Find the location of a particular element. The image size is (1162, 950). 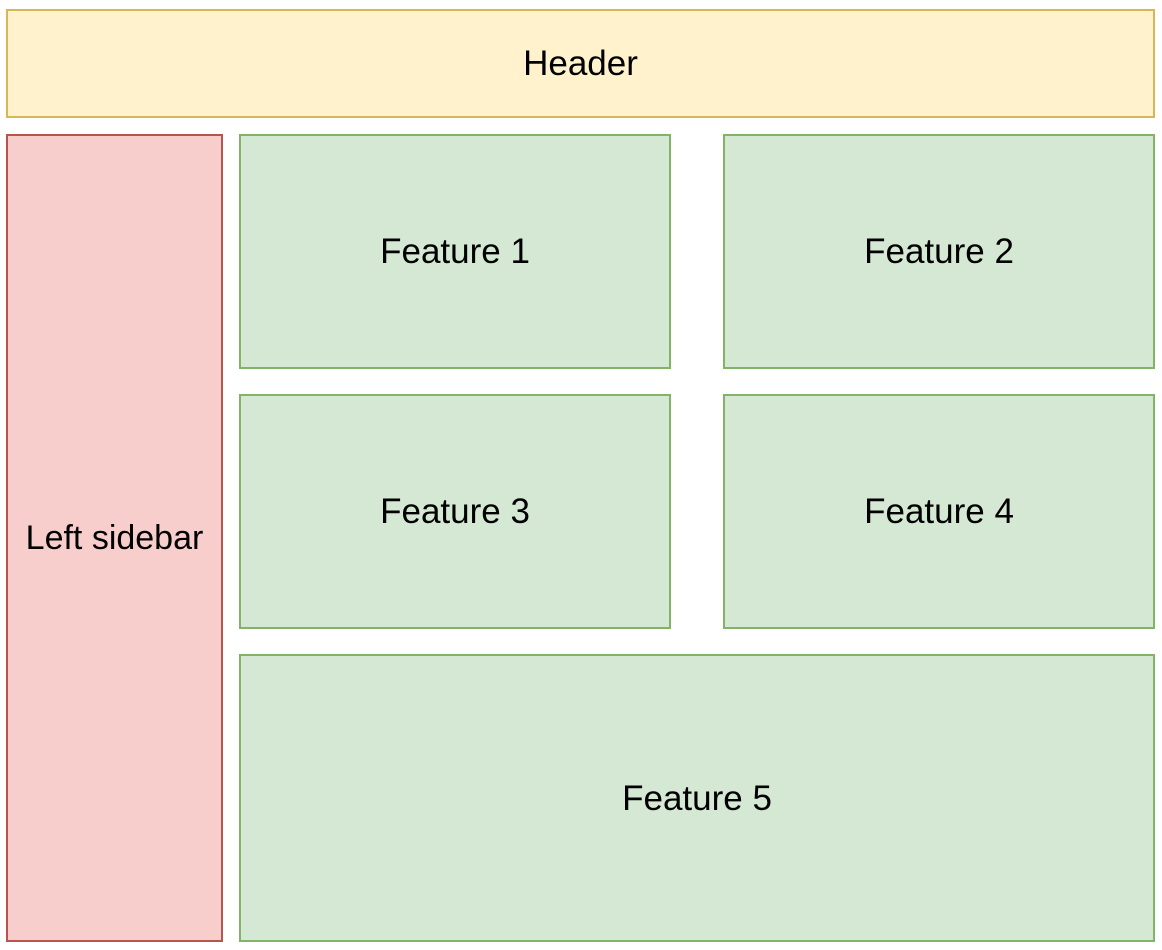

feature-3-box: Feature 3 is located at coordinates (455, 511).